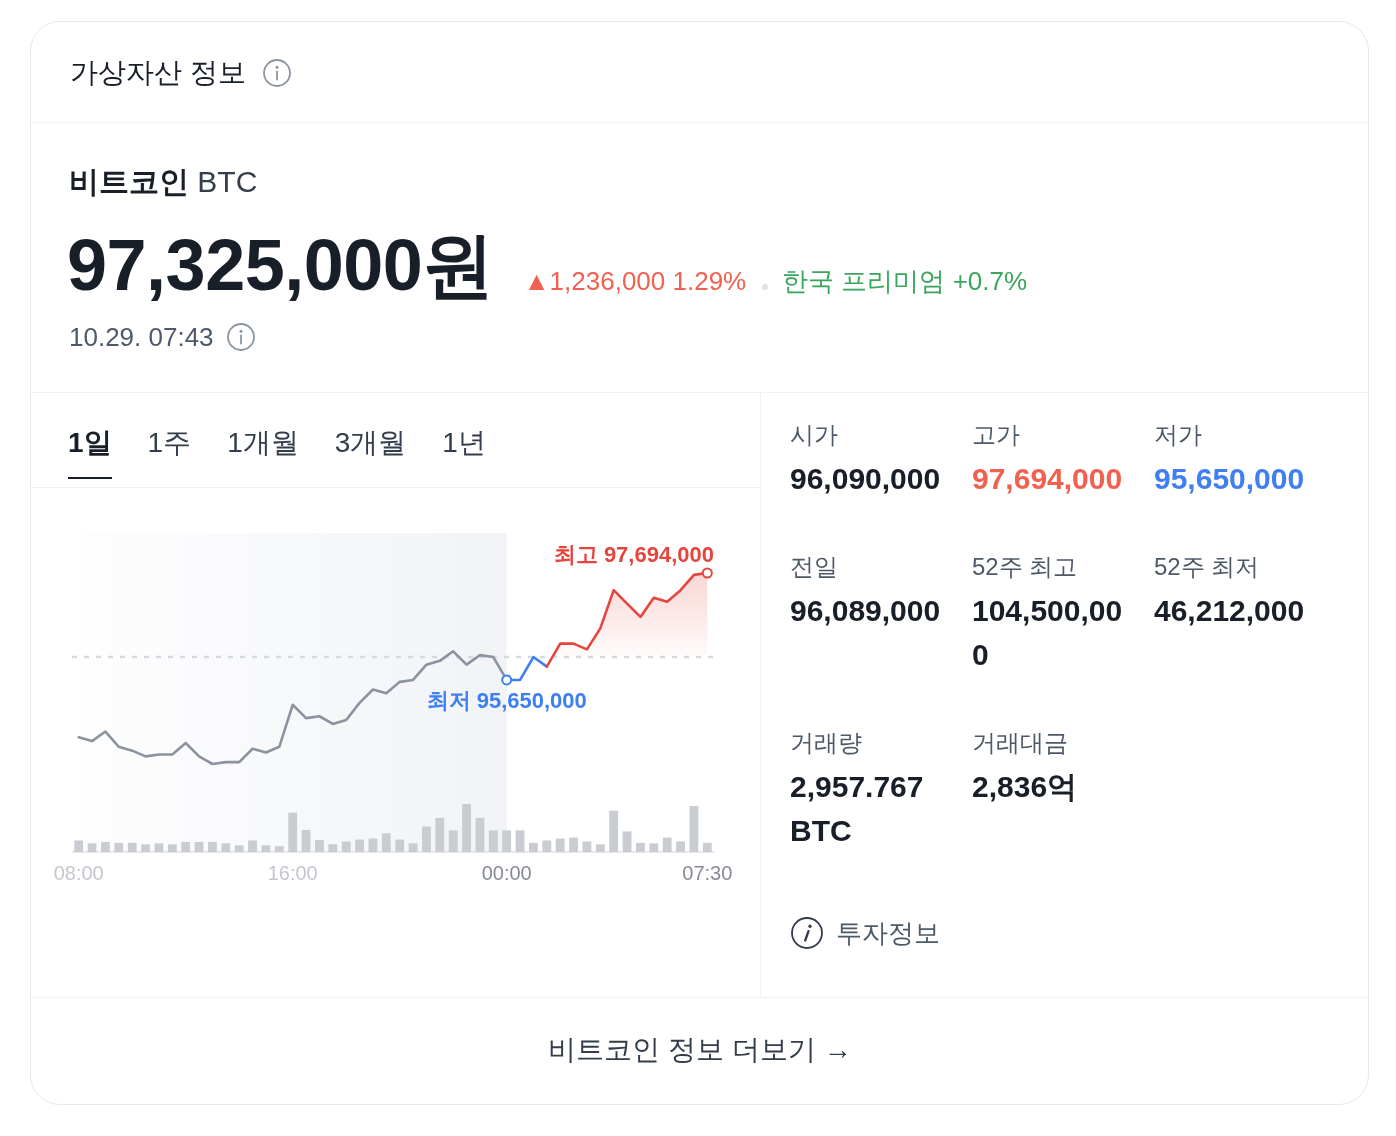 The image size is (1396, 1136). Describe the element at coordinates (996, 435) in the screenshot. I see `text: 고가` at that location.